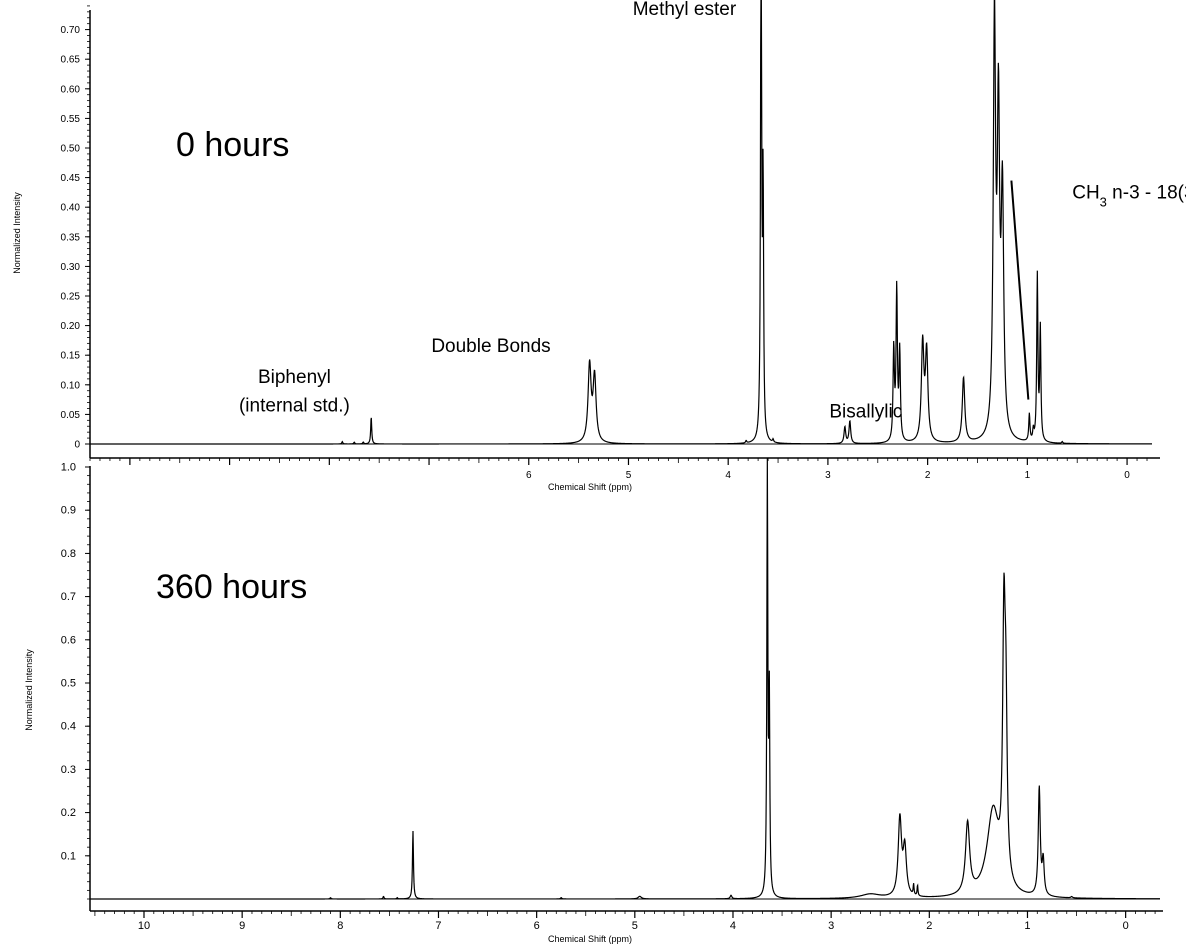 The width and height of the screenshot is (1186, 946). What do you see at coordinates (231, 587) in the screenshot?
I see `panel-label-360-hours: 360 hours` at bounding box center [231, 587].